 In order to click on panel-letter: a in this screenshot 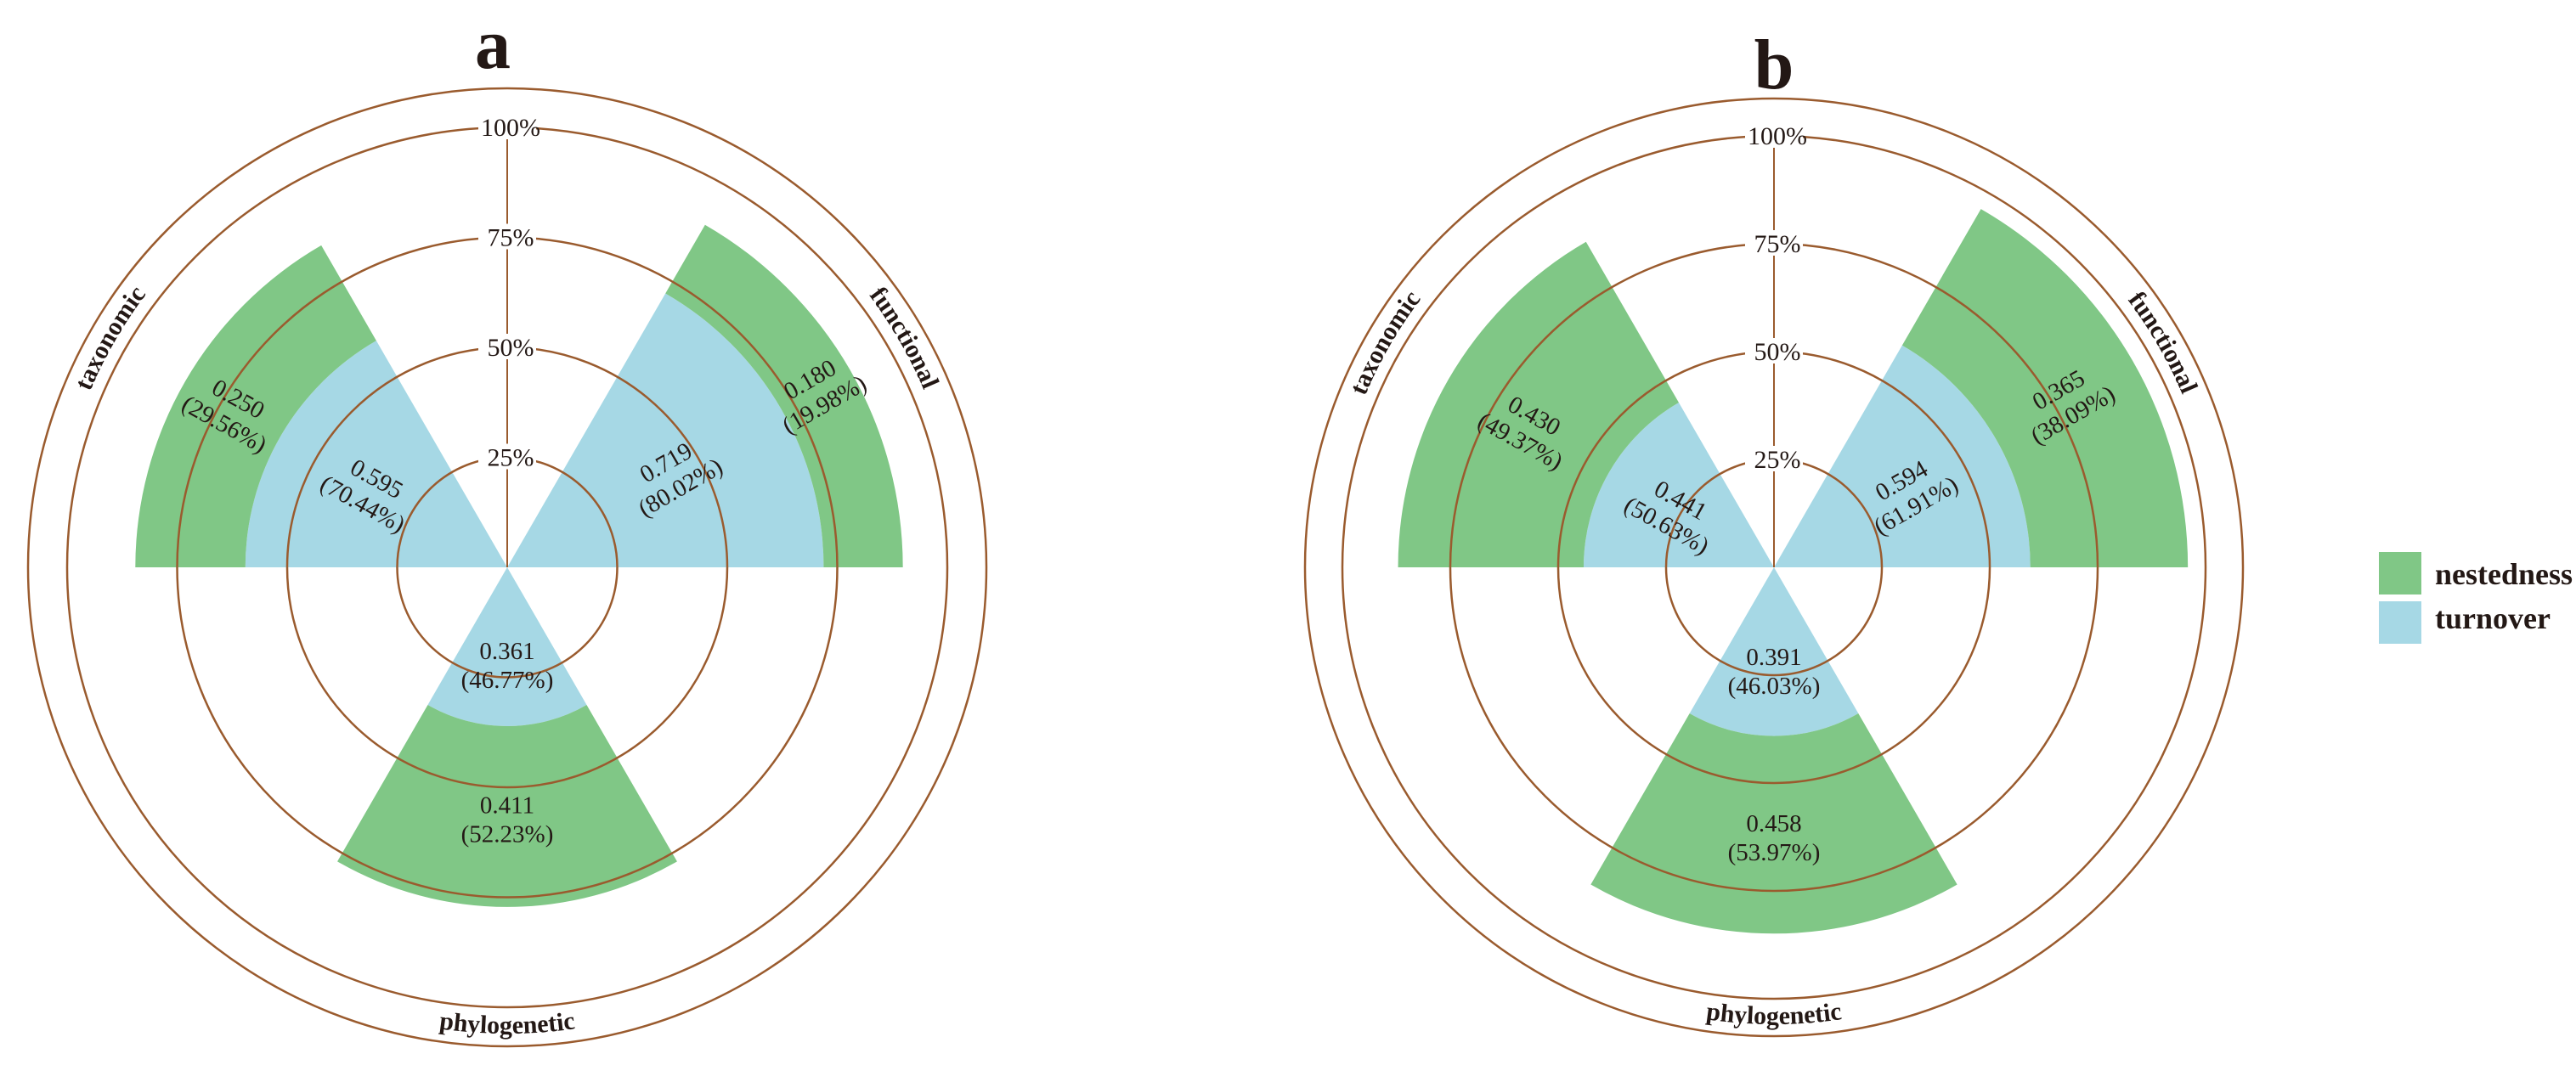, I will do `click(493, 44)`.